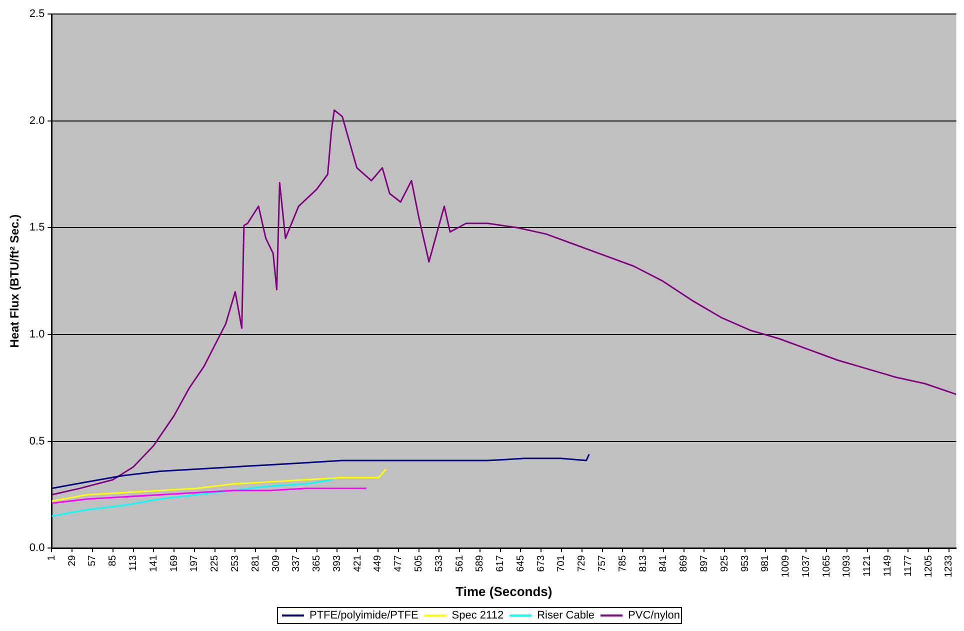  Describe the element at coordinates (37, 14) in the screenshot. I see `y-tick-label: 2.5` at that location.